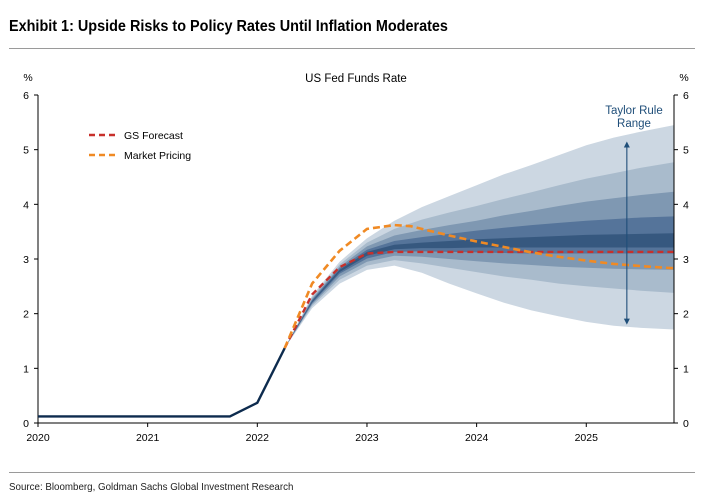 The width and height of the screenshot is (704, 499). I want to click on series-market-pricing, so click(479, 286).